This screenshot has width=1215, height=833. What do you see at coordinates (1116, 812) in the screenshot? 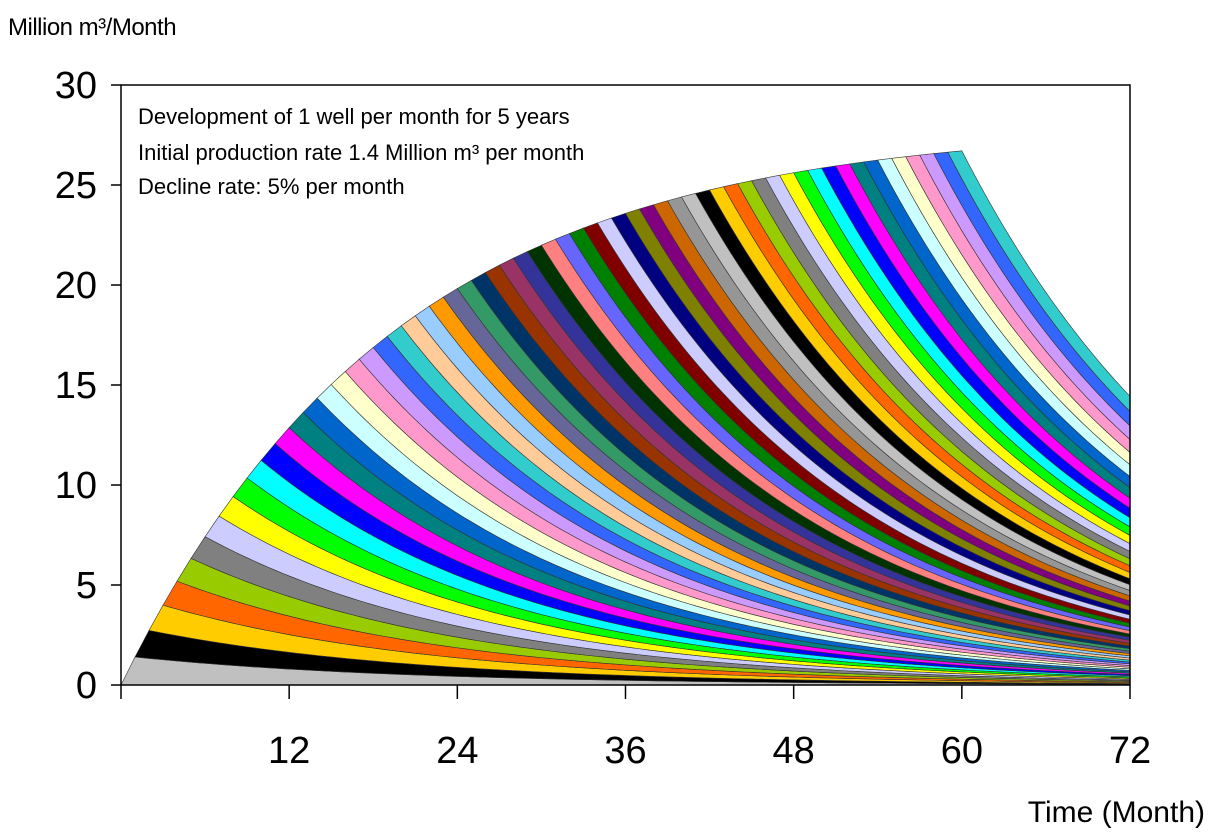
I see `x-axis-title: Time (Month)` at bounding box center [1116, 812].